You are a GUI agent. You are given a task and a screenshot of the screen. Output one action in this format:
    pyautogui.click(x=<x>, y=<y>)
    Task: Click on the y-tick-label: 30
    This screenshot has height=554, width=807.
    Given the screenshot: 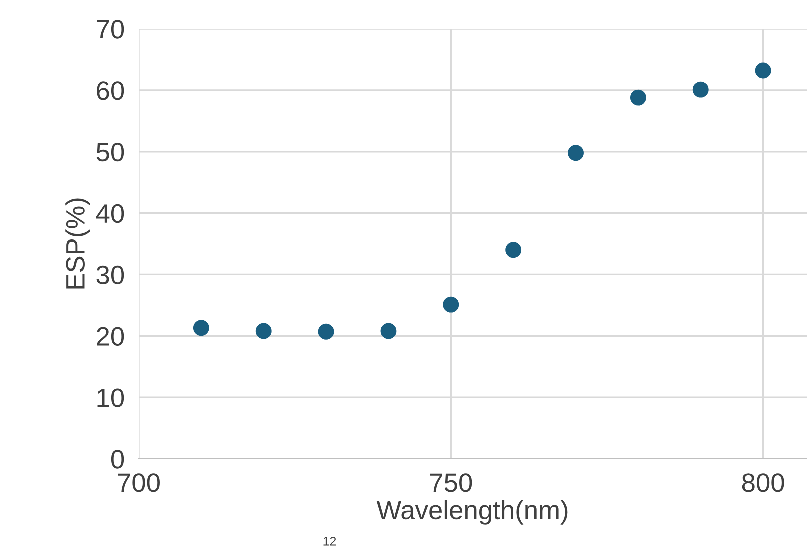 What is the action you would take?
    pyautogui.click(x=110, y=275)
    